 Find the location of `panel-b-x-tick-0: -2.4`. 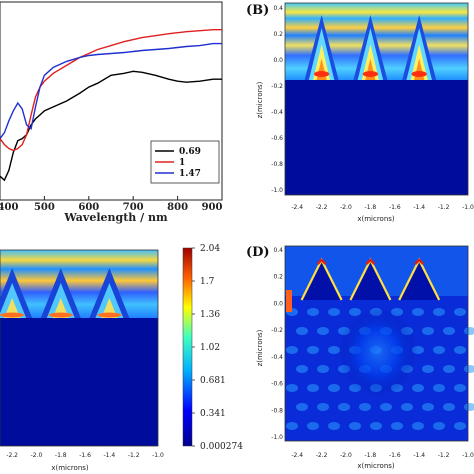

panel-b-x-tick-0: -2.4 is located at coordinates (297, 207).